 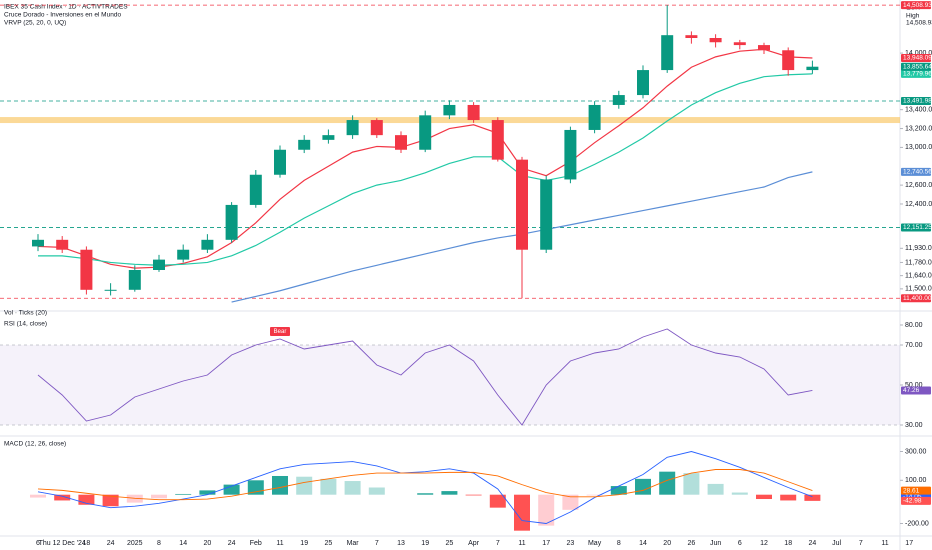 What do you see at coordinates (913, 16) in the screenshot?
I see `high-caption: High` at bounding box center [913, 16].